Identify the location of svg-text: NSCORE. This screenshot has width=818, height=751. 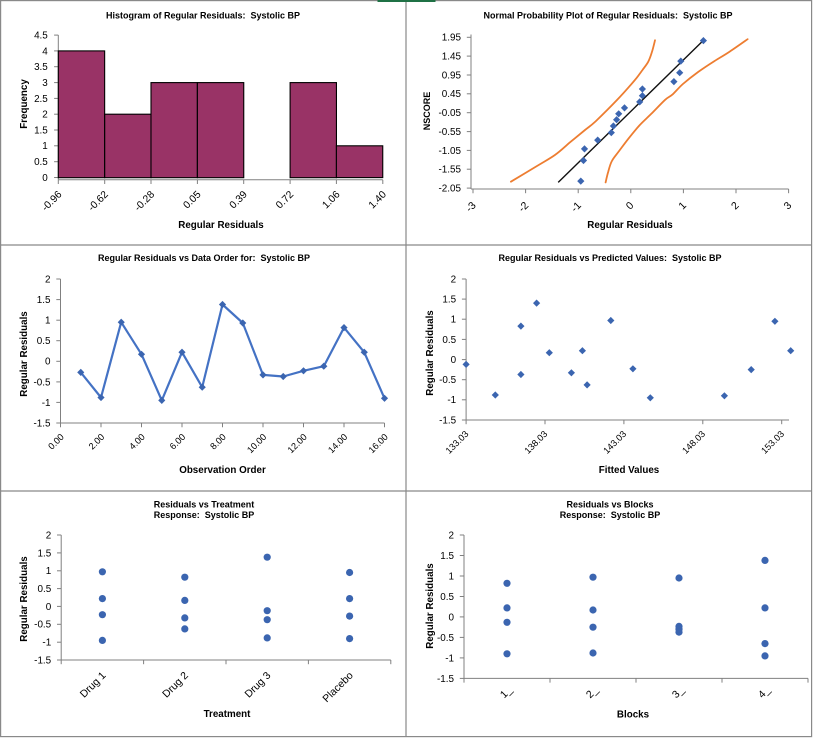
(427, 111).